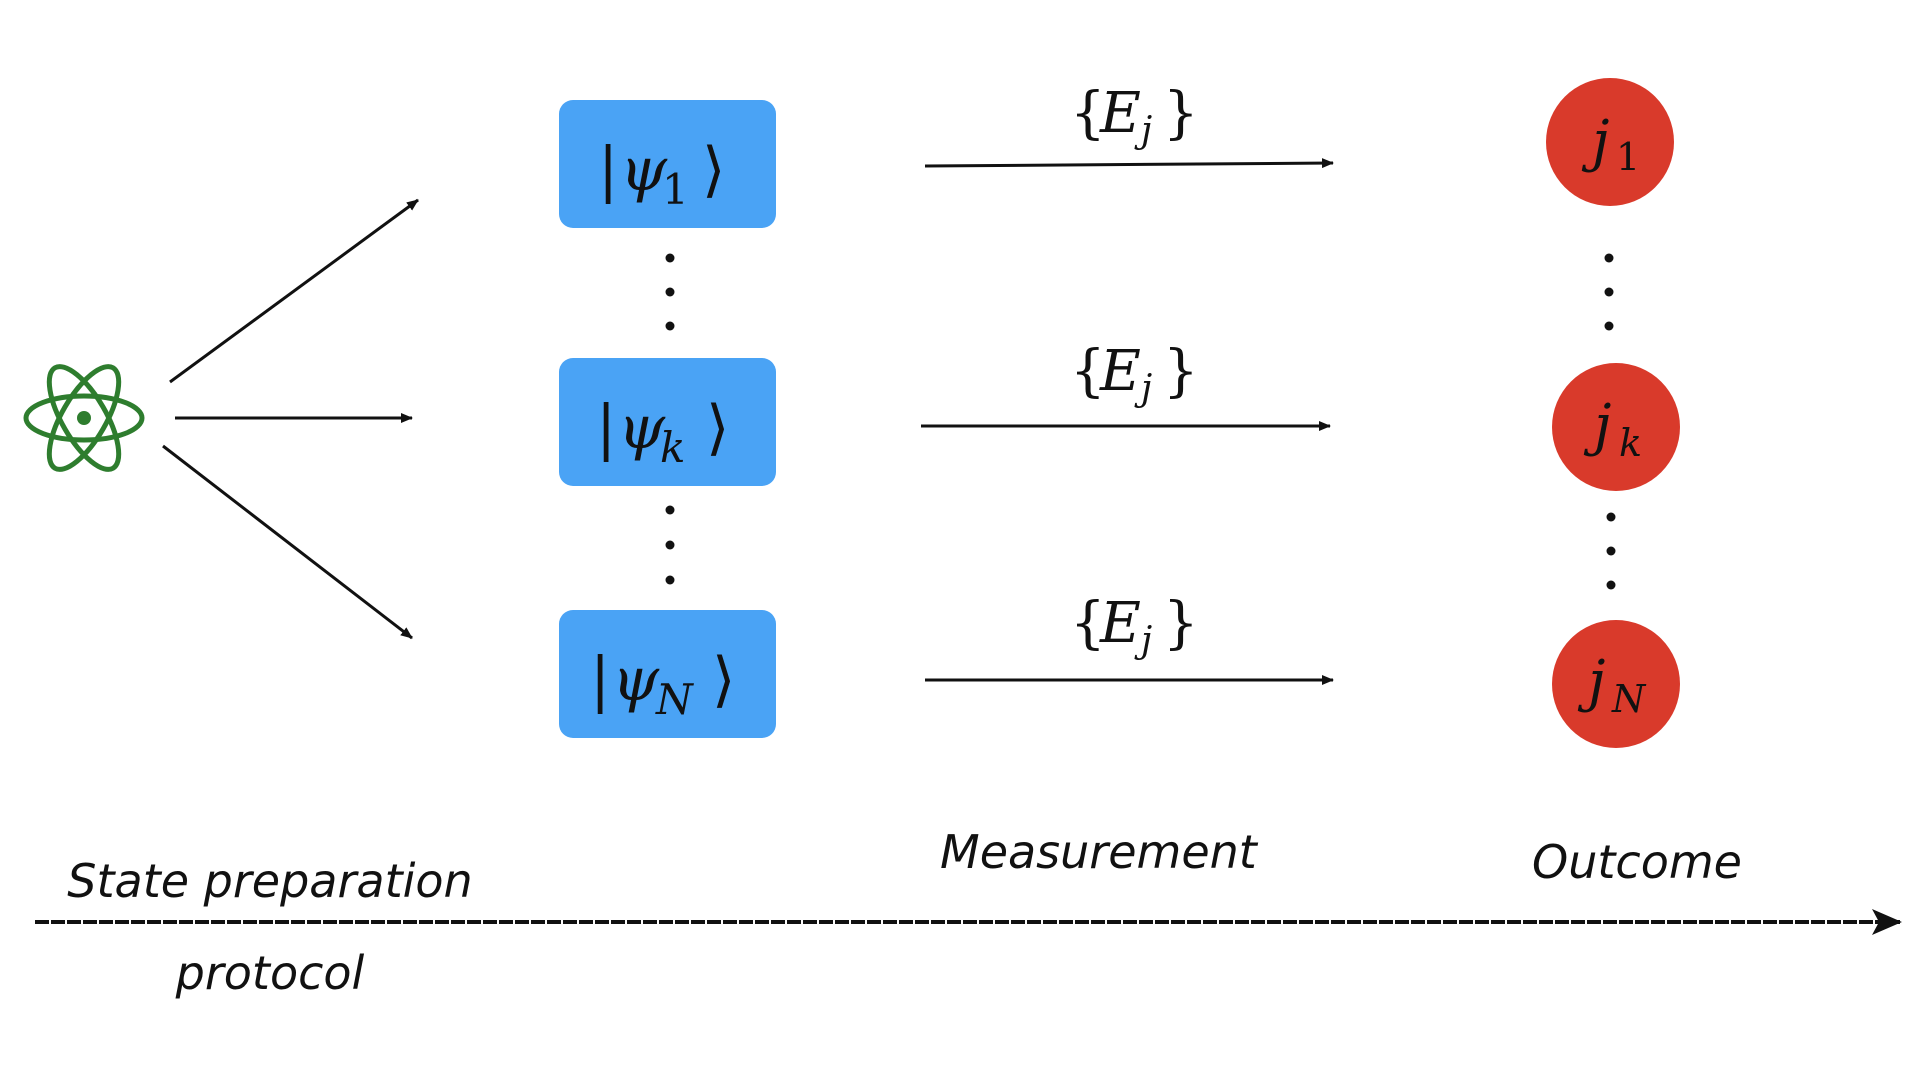 This screenshot has height=1080, width=1920. Describe the element at coordinates (287, 542) in the screenshot. I see `arrow-source-to-state-n` at that location.